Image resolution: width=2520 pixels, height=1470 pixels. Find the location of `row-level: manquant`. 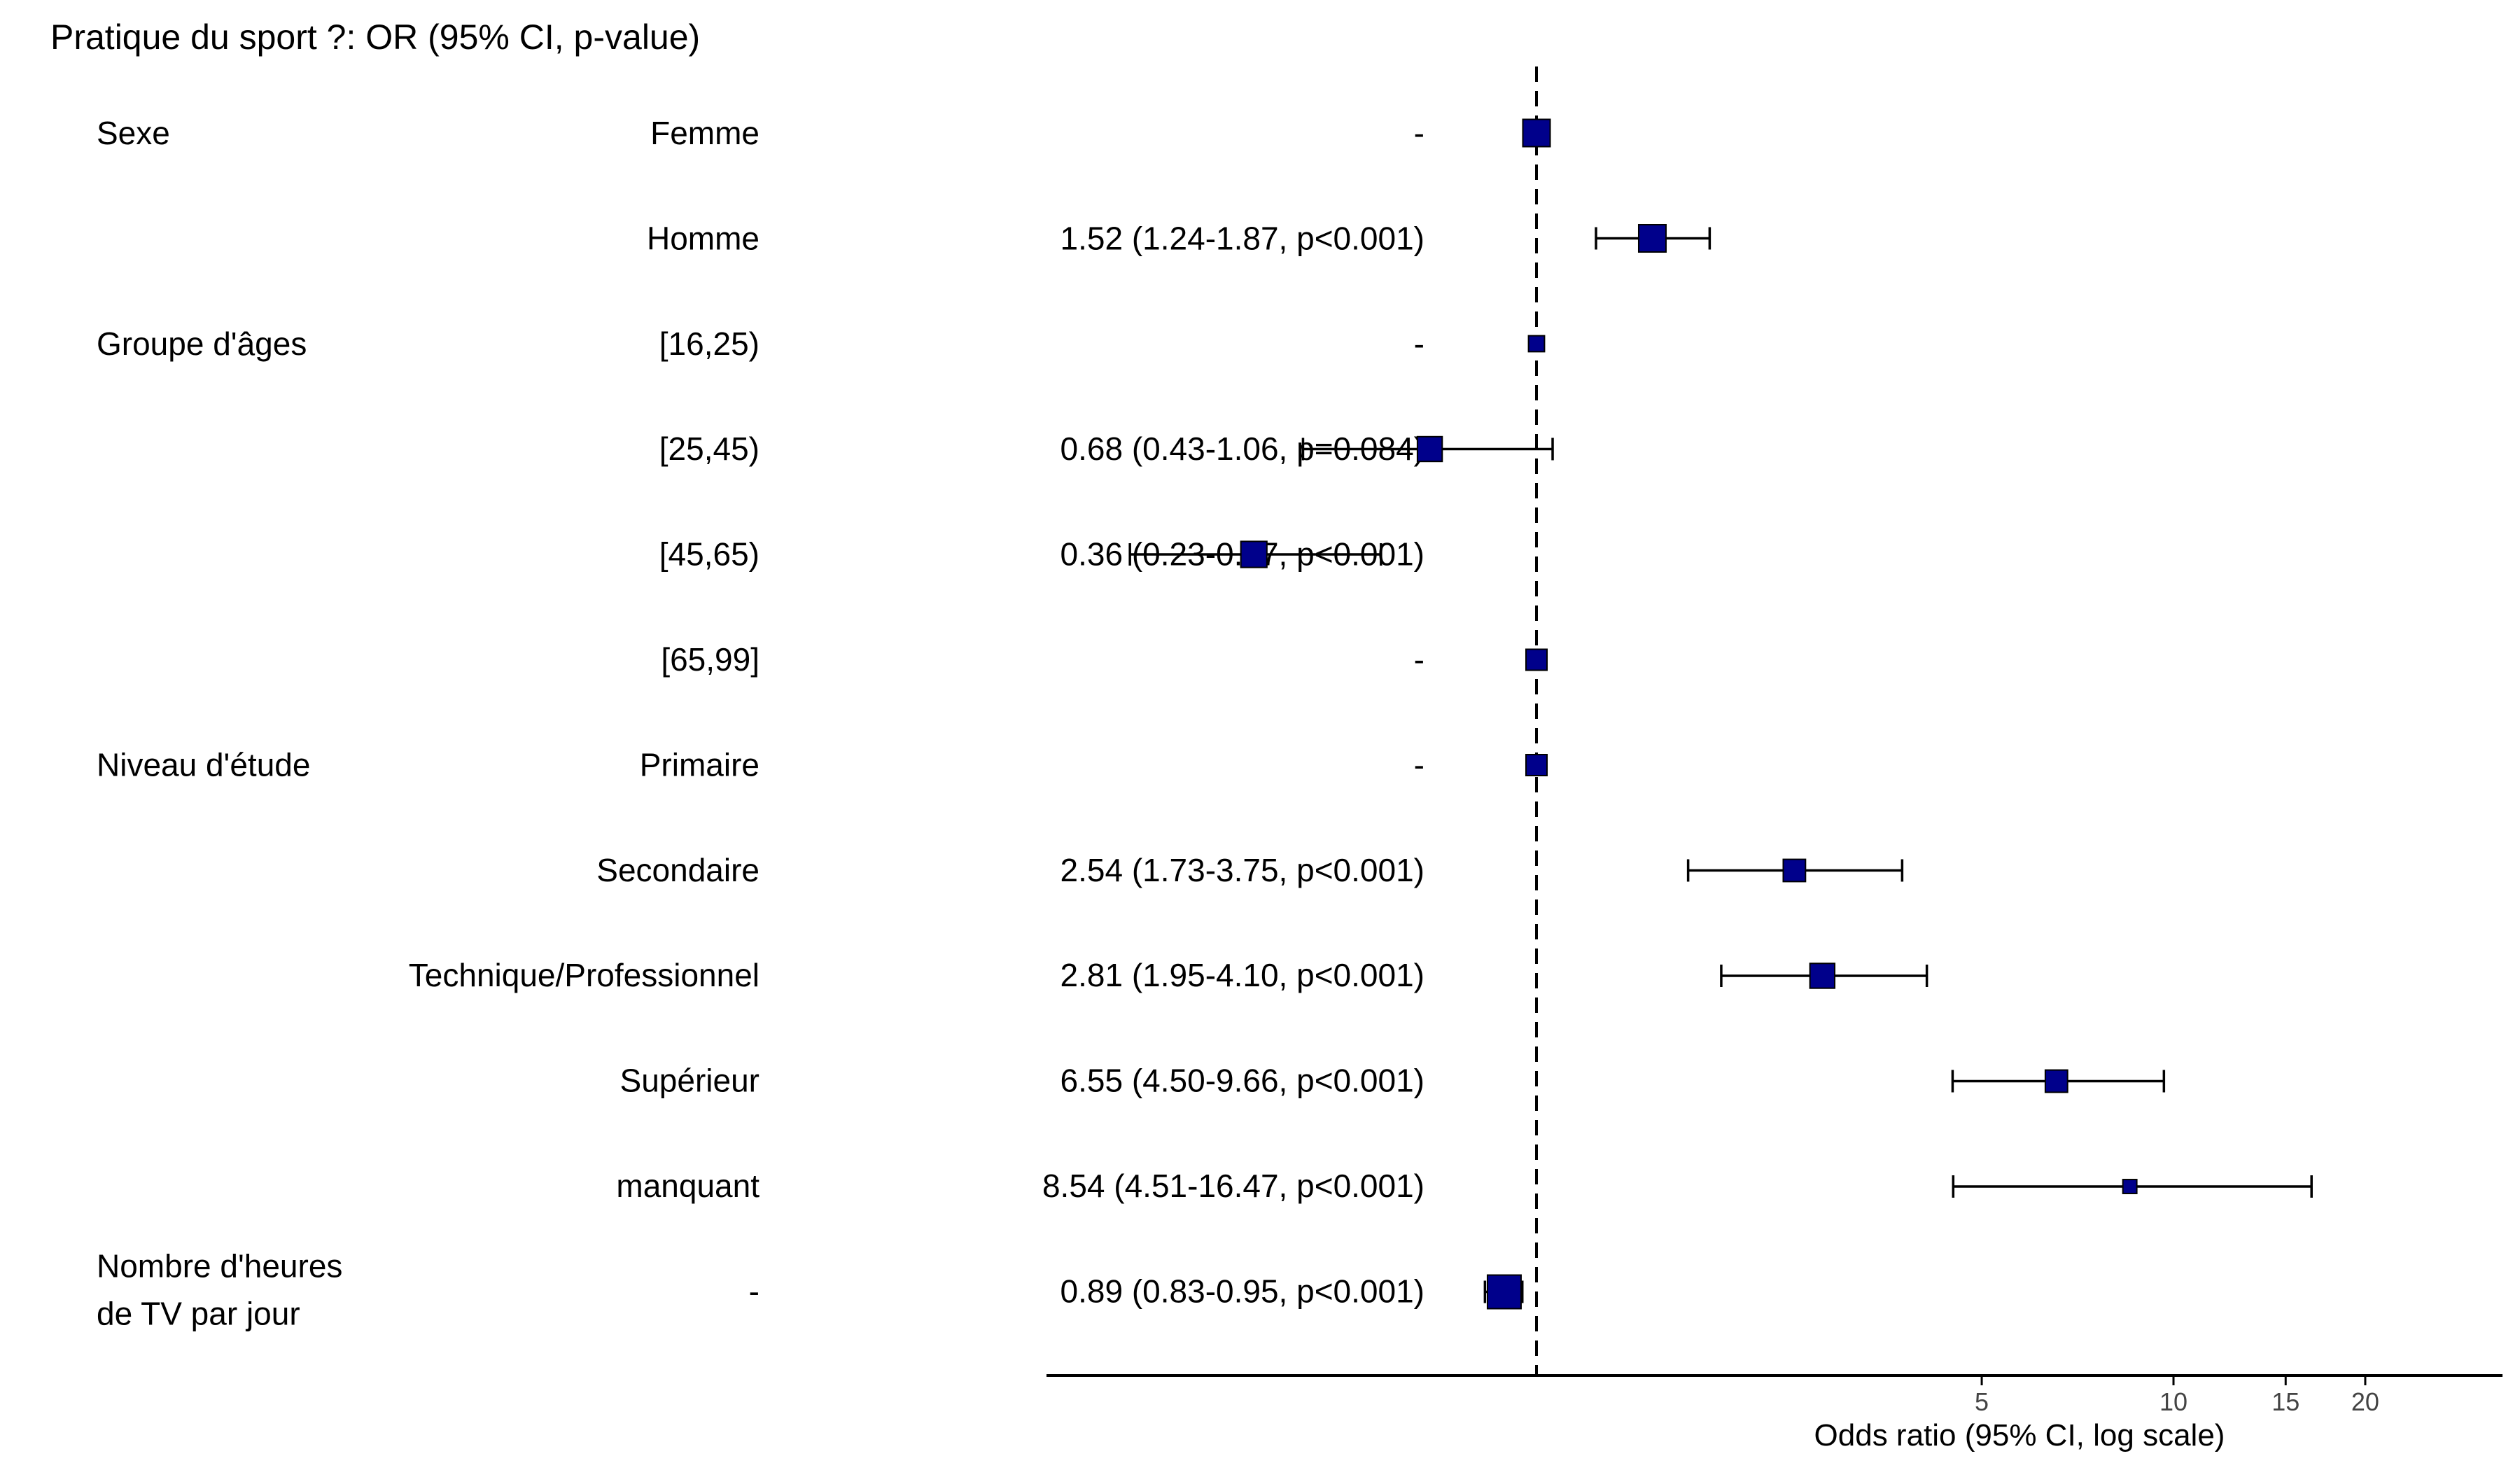

row-level: manquant is located at coordinates (688, 1186).